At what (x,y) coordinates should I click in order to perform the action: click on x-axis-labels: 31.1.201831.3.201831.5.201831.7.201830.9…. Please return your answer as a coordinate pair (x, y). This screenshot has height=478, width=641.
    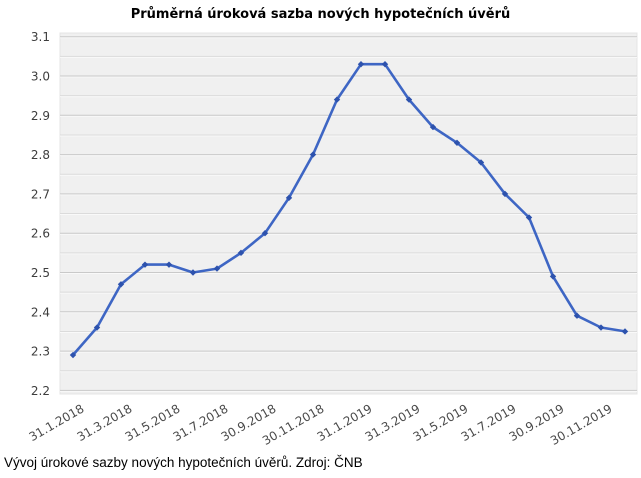
    Looking at the image, I should click on (321, 424).